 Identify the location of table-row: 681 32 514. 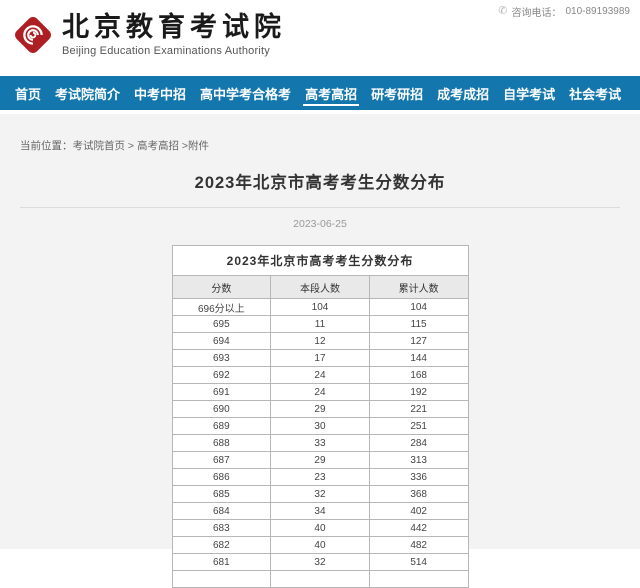
(320, 562).